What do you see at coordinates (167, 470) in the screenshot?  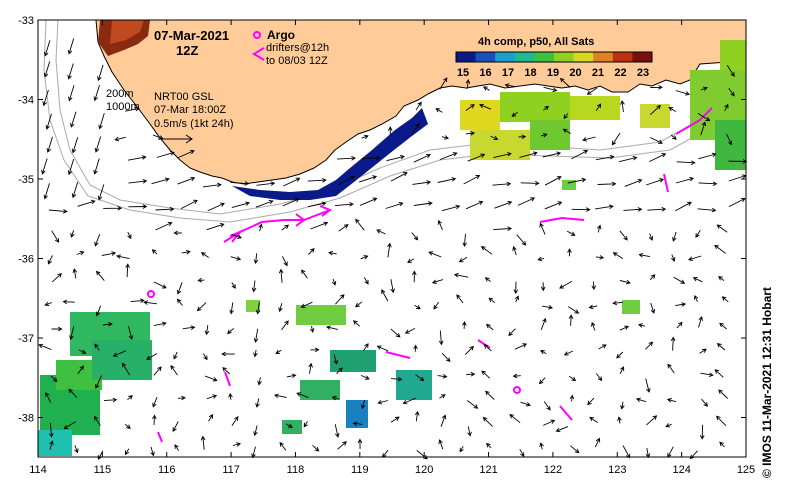 I see `x-tick-label: 116` at bounding box center [167, 470].